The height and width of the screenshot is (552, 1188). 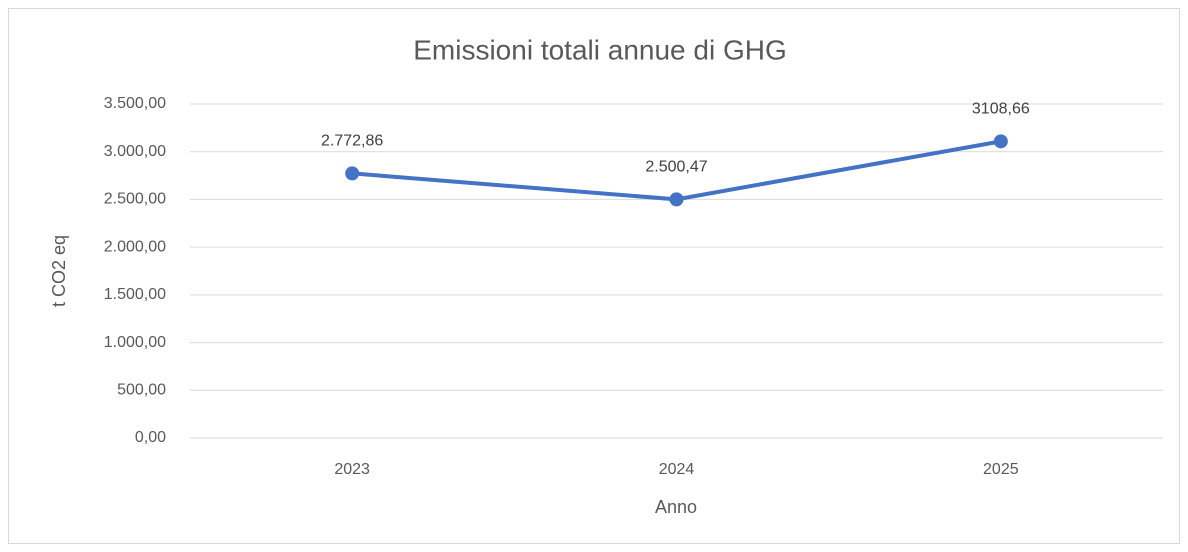 What do you see at coordinates (135, 199) in the screenshot?
I see `y-tick-label: 2.500,00` at bounding box center [135, 199].